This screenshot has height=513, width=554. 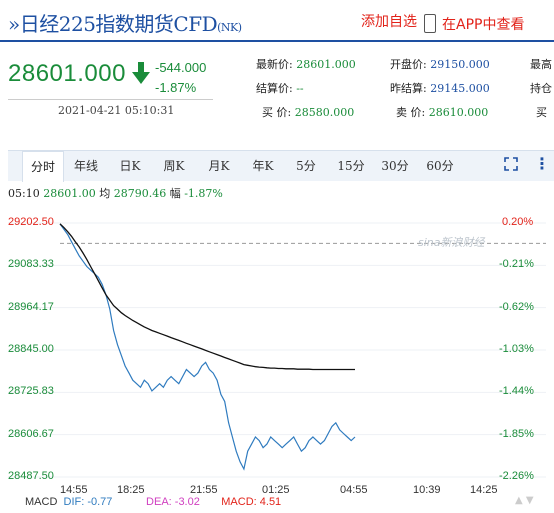 What do you see at coordinates (251, 502) in the screenshot?
I see `macd-value: MACD: 4.51` at bounding box center [251, 502].